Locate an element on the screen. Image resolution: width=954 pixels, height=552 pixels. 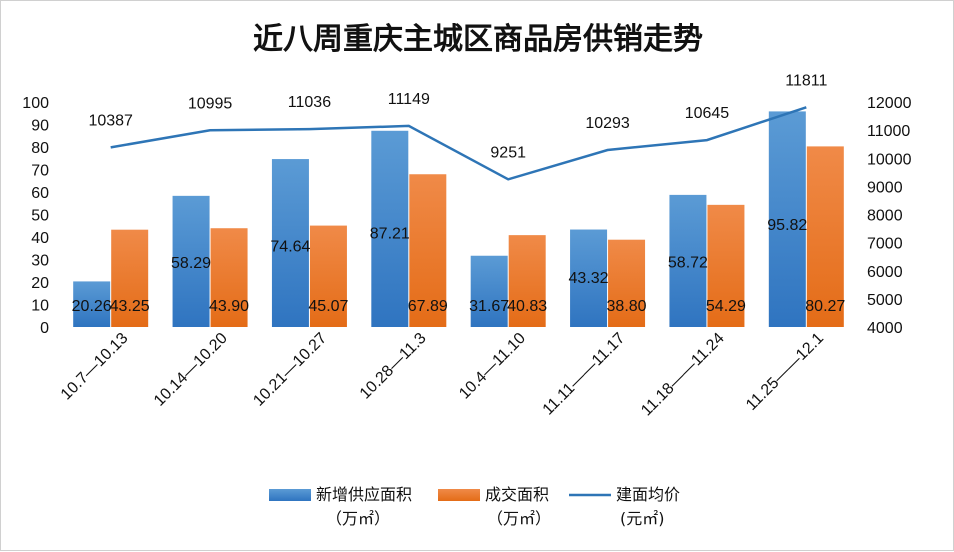
x-axis-category-label: 11.25——12.1 is located at coordinates (785, 372).